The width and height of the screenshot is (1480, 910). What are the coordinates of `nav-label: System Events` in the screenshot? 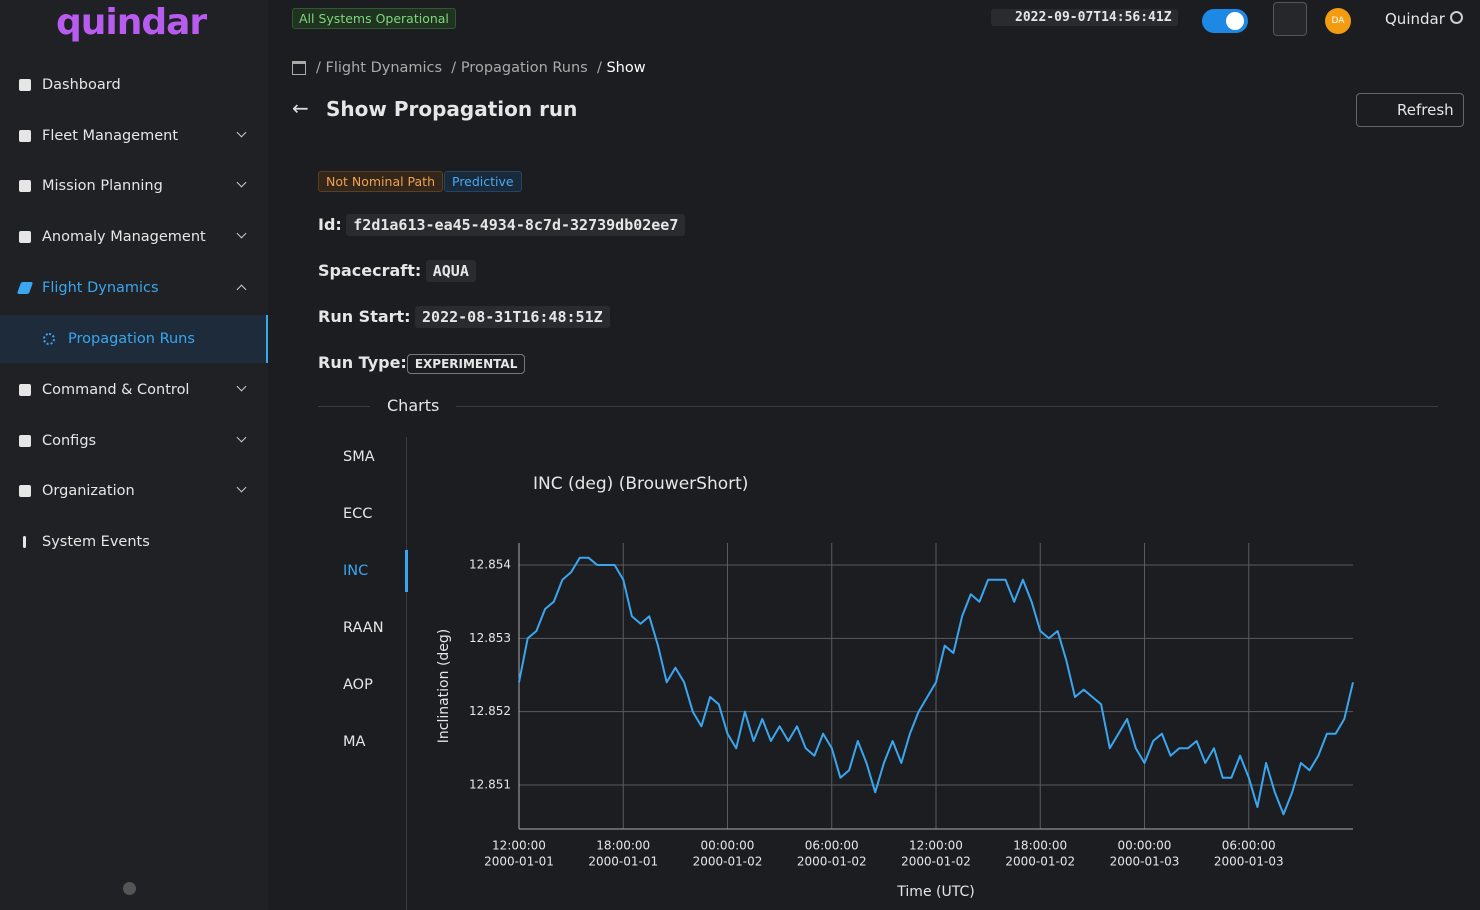 It's located at (96, 542).